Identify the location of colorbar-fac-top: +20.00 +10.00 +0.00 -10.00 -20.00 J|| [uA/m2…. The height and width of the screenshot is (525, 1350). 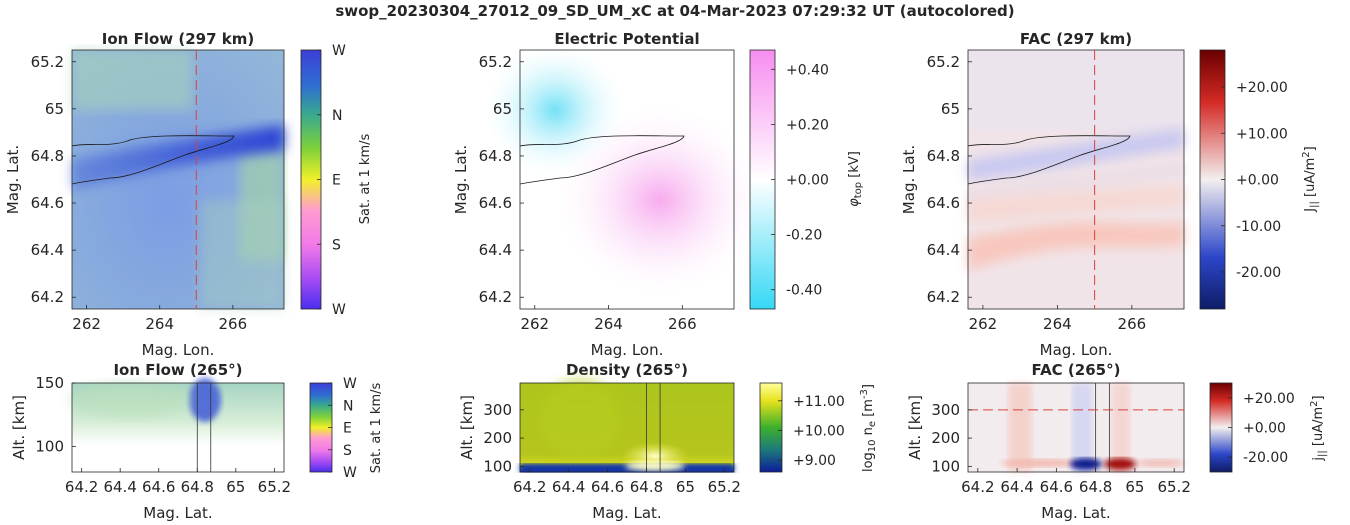
(1259, 179).